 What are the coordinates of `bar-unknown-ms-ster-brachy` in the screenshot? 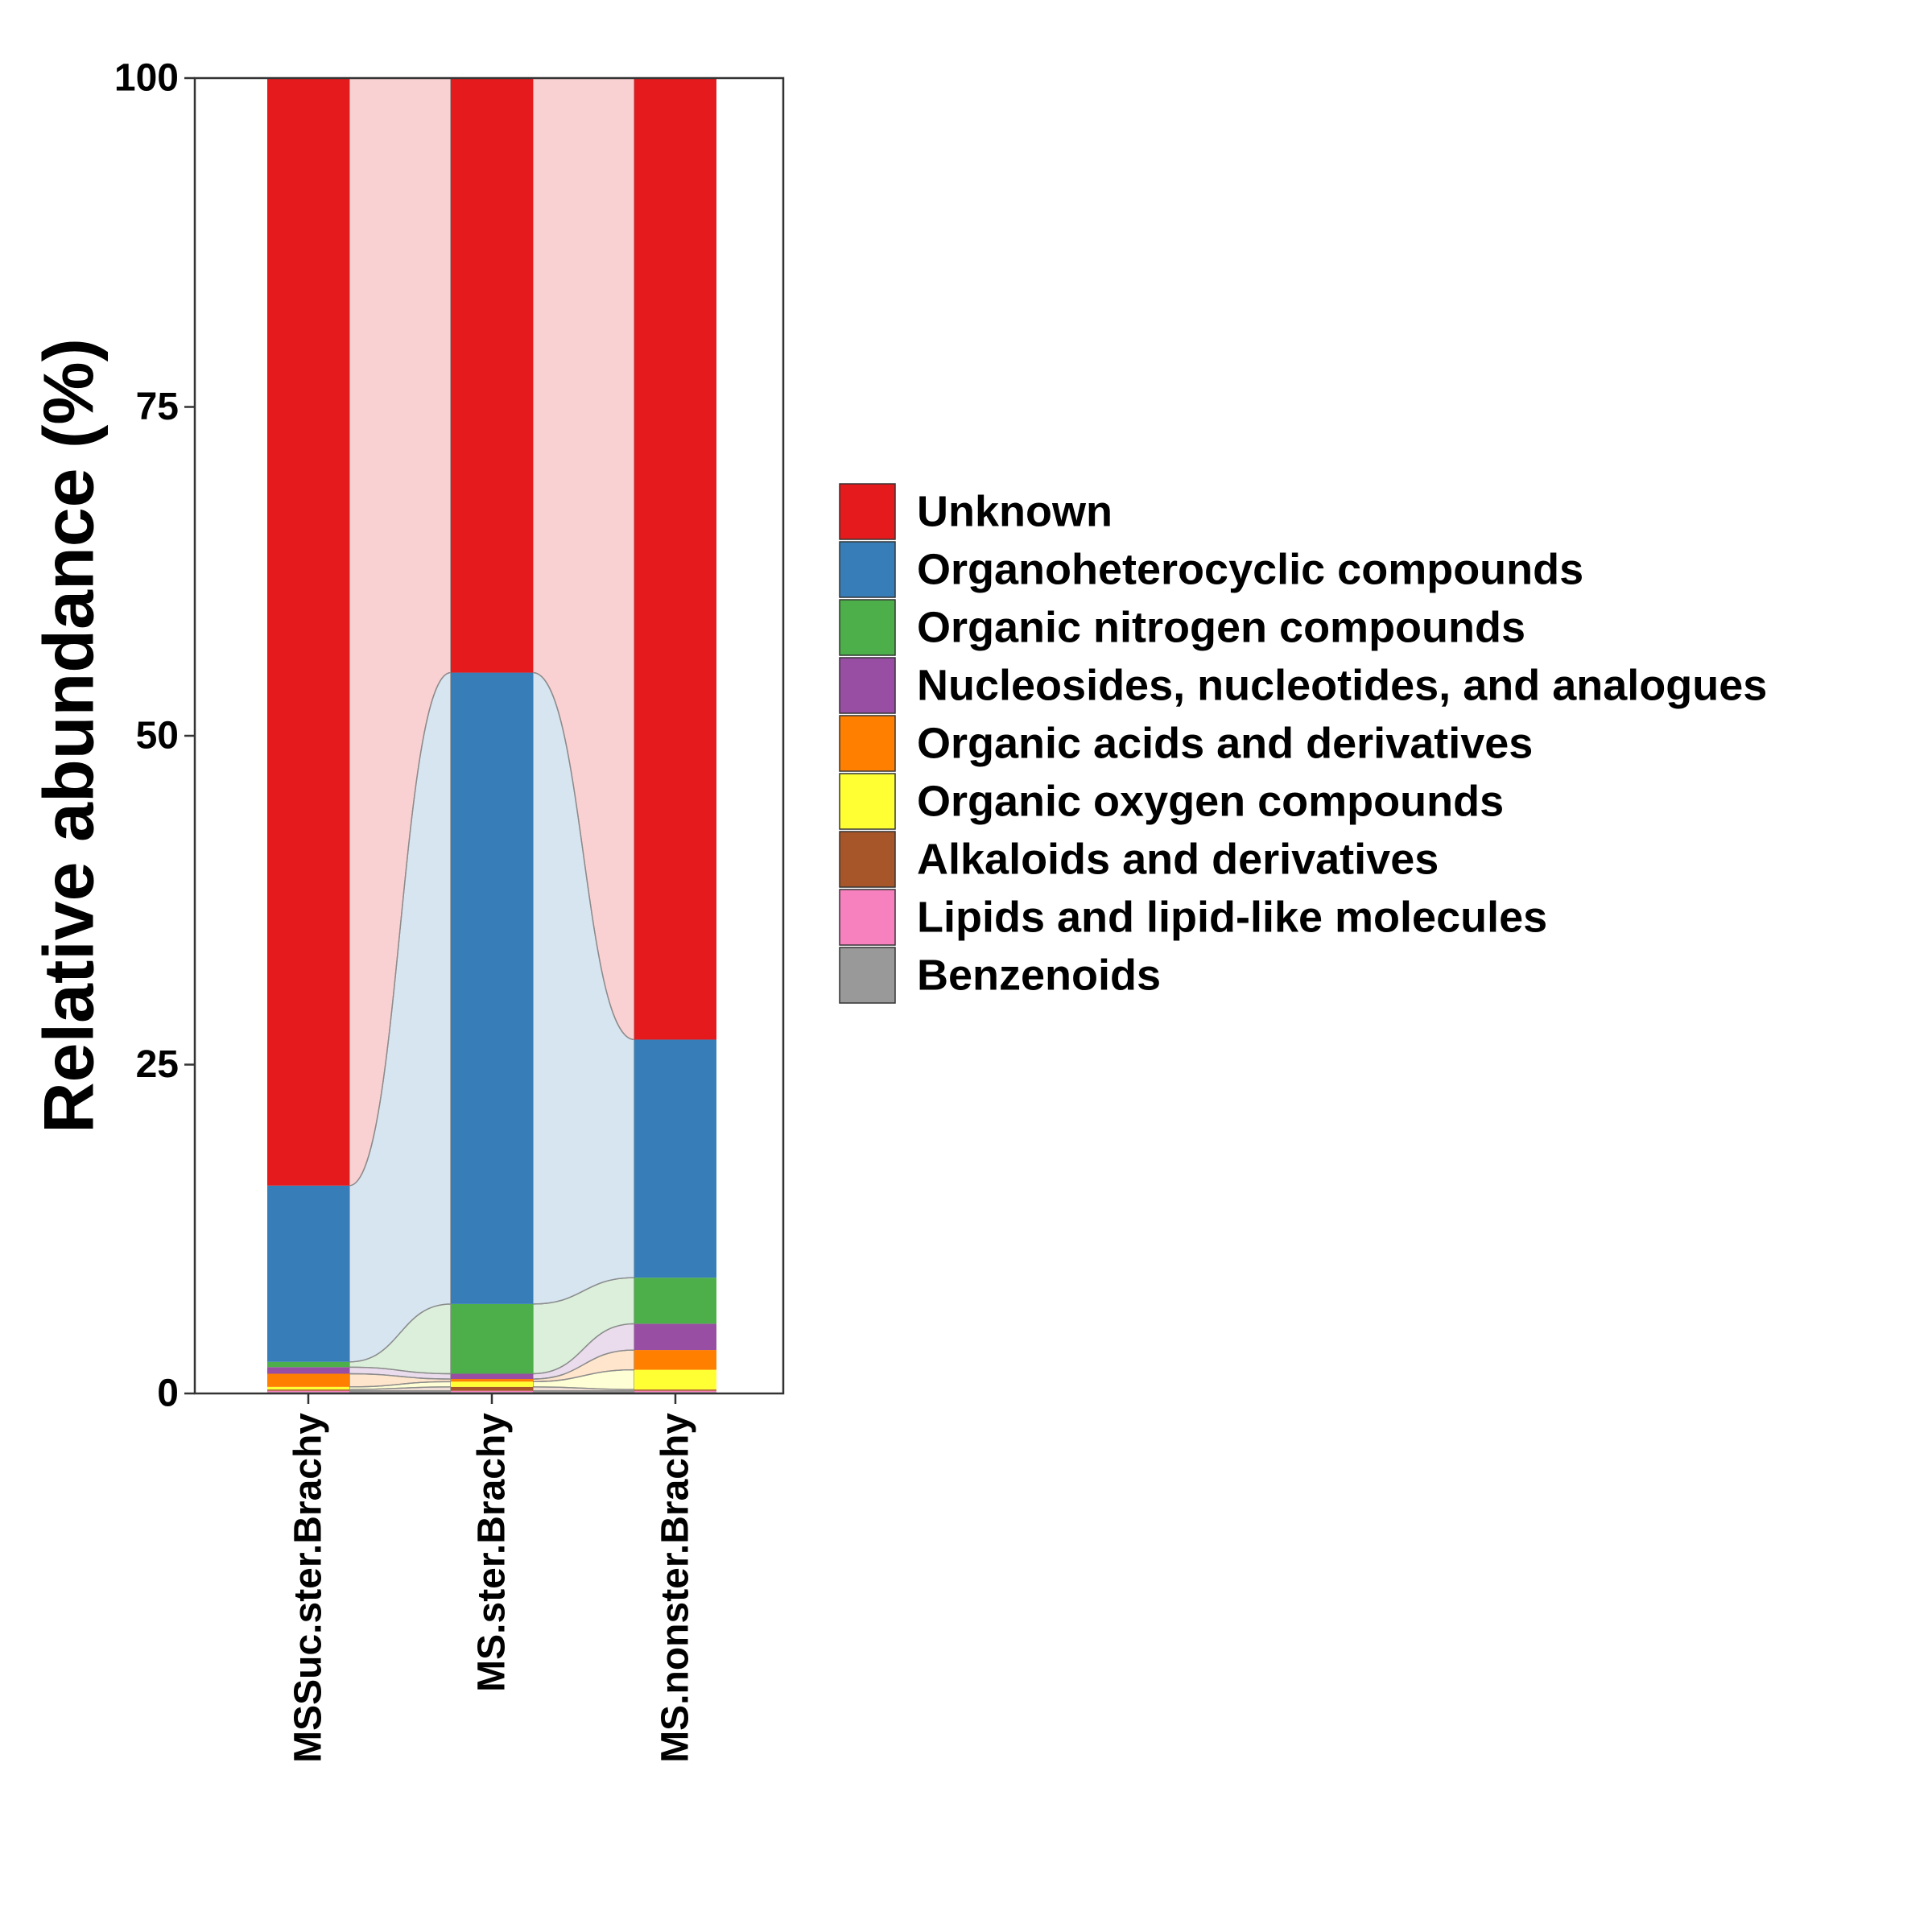 It's located at (492, 375).